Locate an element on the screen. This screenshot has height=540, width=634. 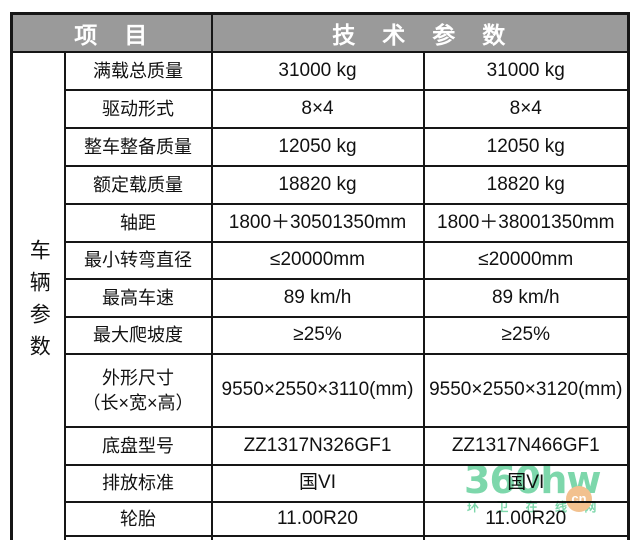
group-label-text: 车辆参数 is located at coordinates (39, 303).